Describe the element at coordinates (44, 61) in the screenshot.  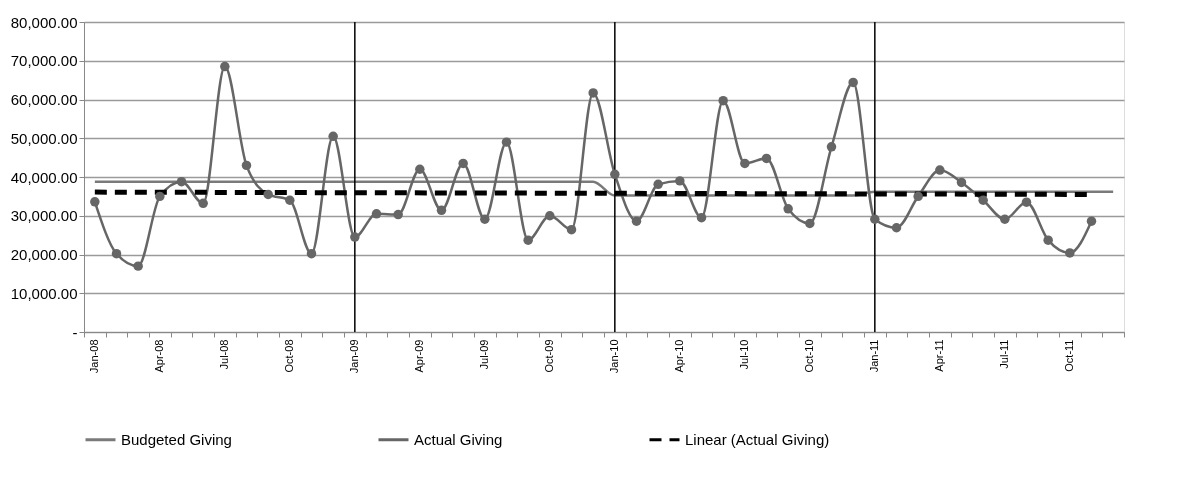
I see `y-tick-label: 70,000.00` at that location.